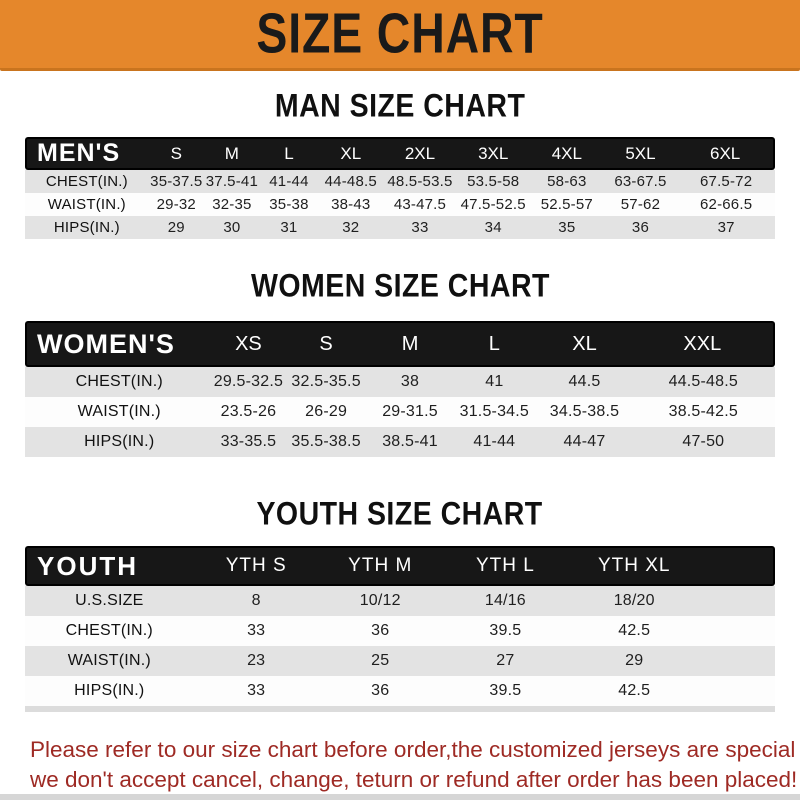 This screenshot has width=800, height=800. I want to click on size-value-cell: 29-31.5, so click(410, 411).